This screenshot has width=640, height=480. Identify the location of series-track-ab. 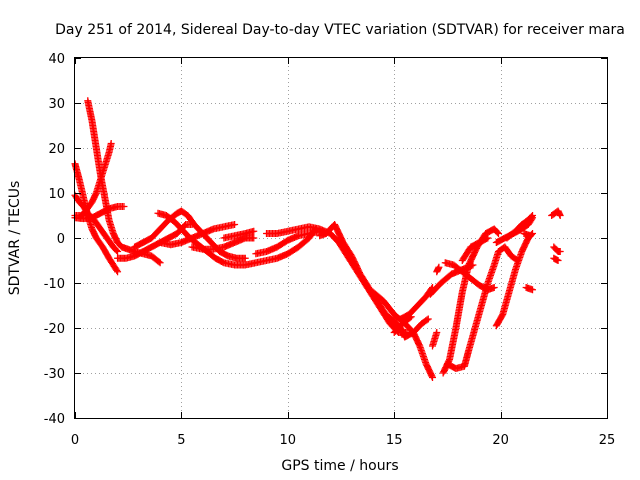
(520, 227).